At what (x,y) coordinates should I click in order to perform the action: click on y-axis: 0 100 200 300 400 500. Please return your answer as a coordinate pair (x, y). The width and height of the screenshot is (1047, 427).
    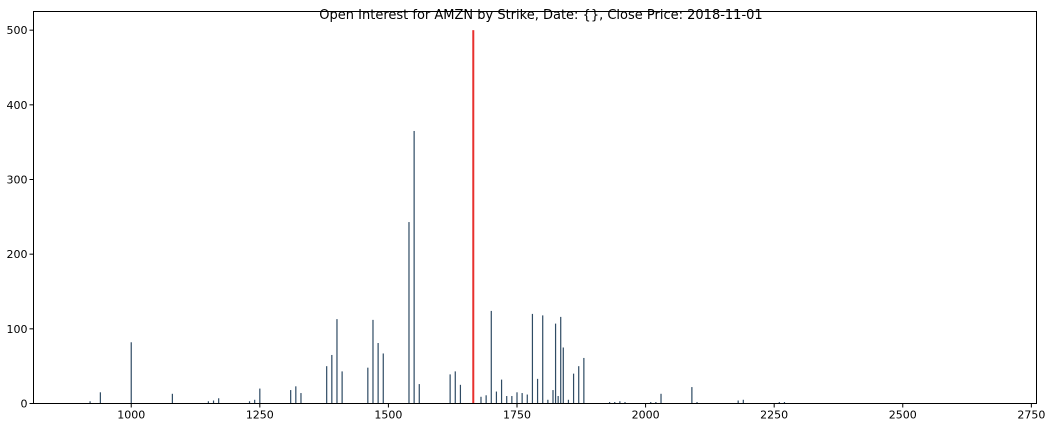
    Looking at the image, I should click on (20, 217).